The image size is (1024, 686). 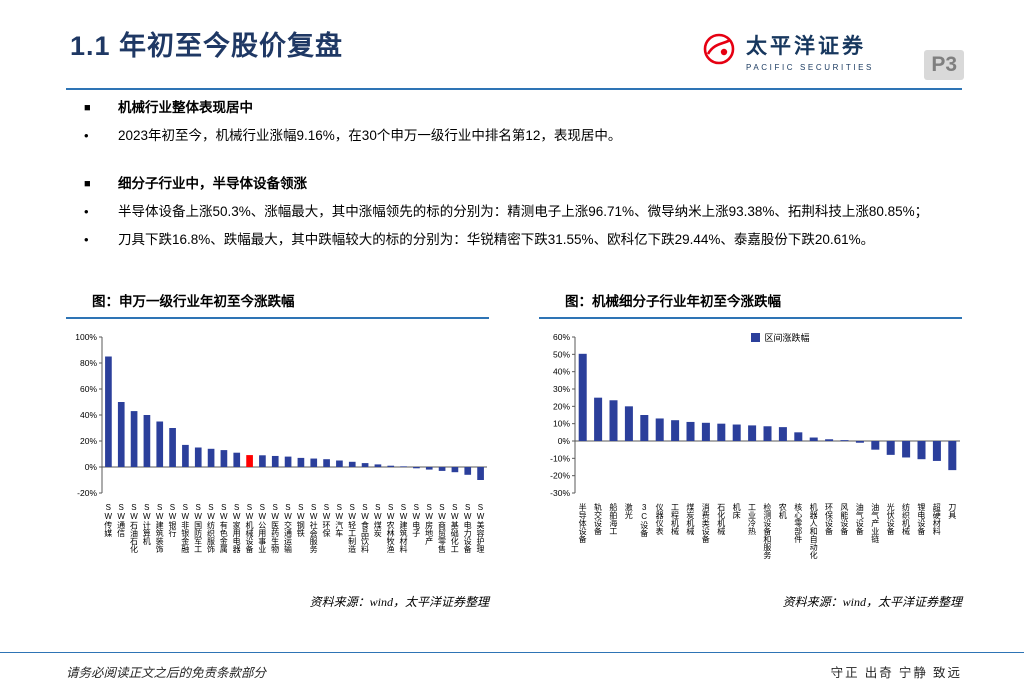 I want to click on chart-legend: 区间涨跌幅, so click(x=780, y=337).